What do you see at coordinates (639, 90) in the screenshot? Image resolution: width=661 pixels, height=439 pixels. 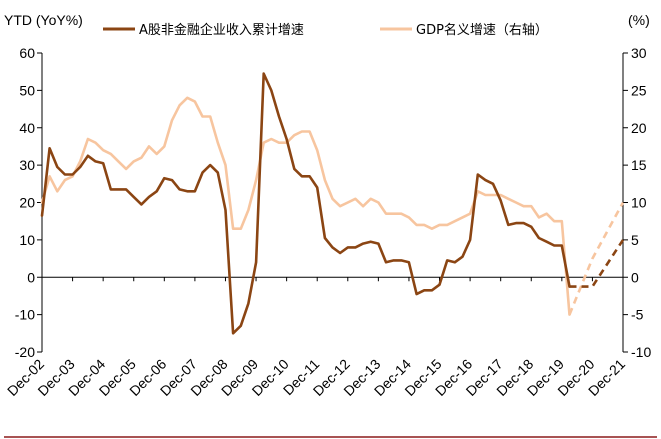 I see `right-tick-label: 25` at bounding box center [639, 90].